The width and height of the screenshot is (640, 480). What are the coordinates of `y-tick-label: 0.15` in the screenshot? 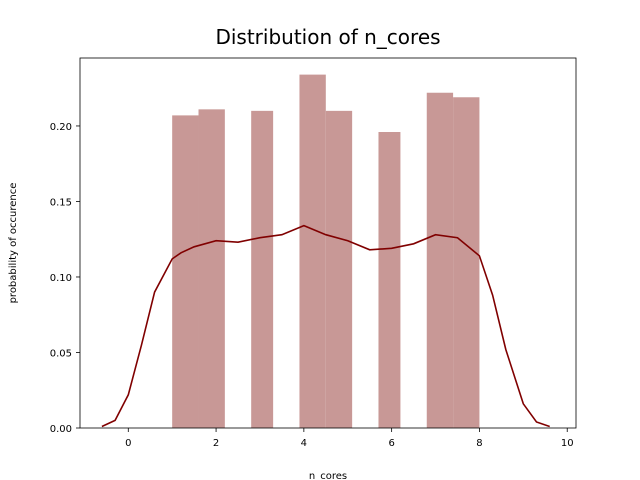 It's located at (61, 202).